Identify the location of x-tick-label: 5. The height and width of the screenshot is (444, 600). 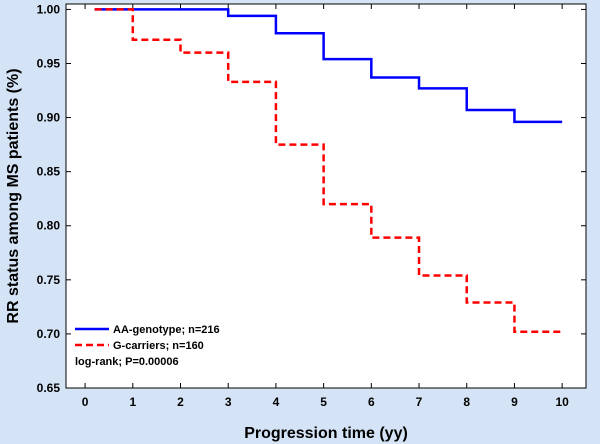
(323, 402).